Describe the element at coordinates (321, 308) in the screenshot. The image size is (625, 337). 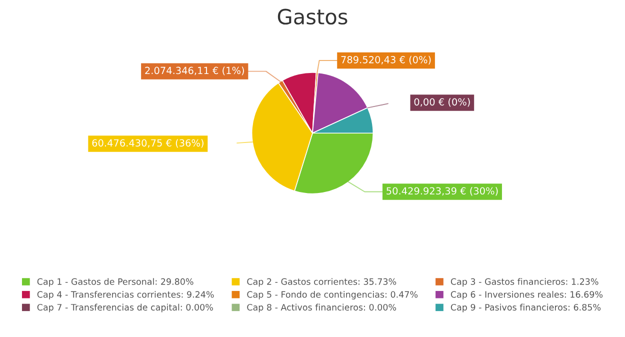
I see `legend-label: Cap 8 - Activos financieros: 0.00%` at that location.